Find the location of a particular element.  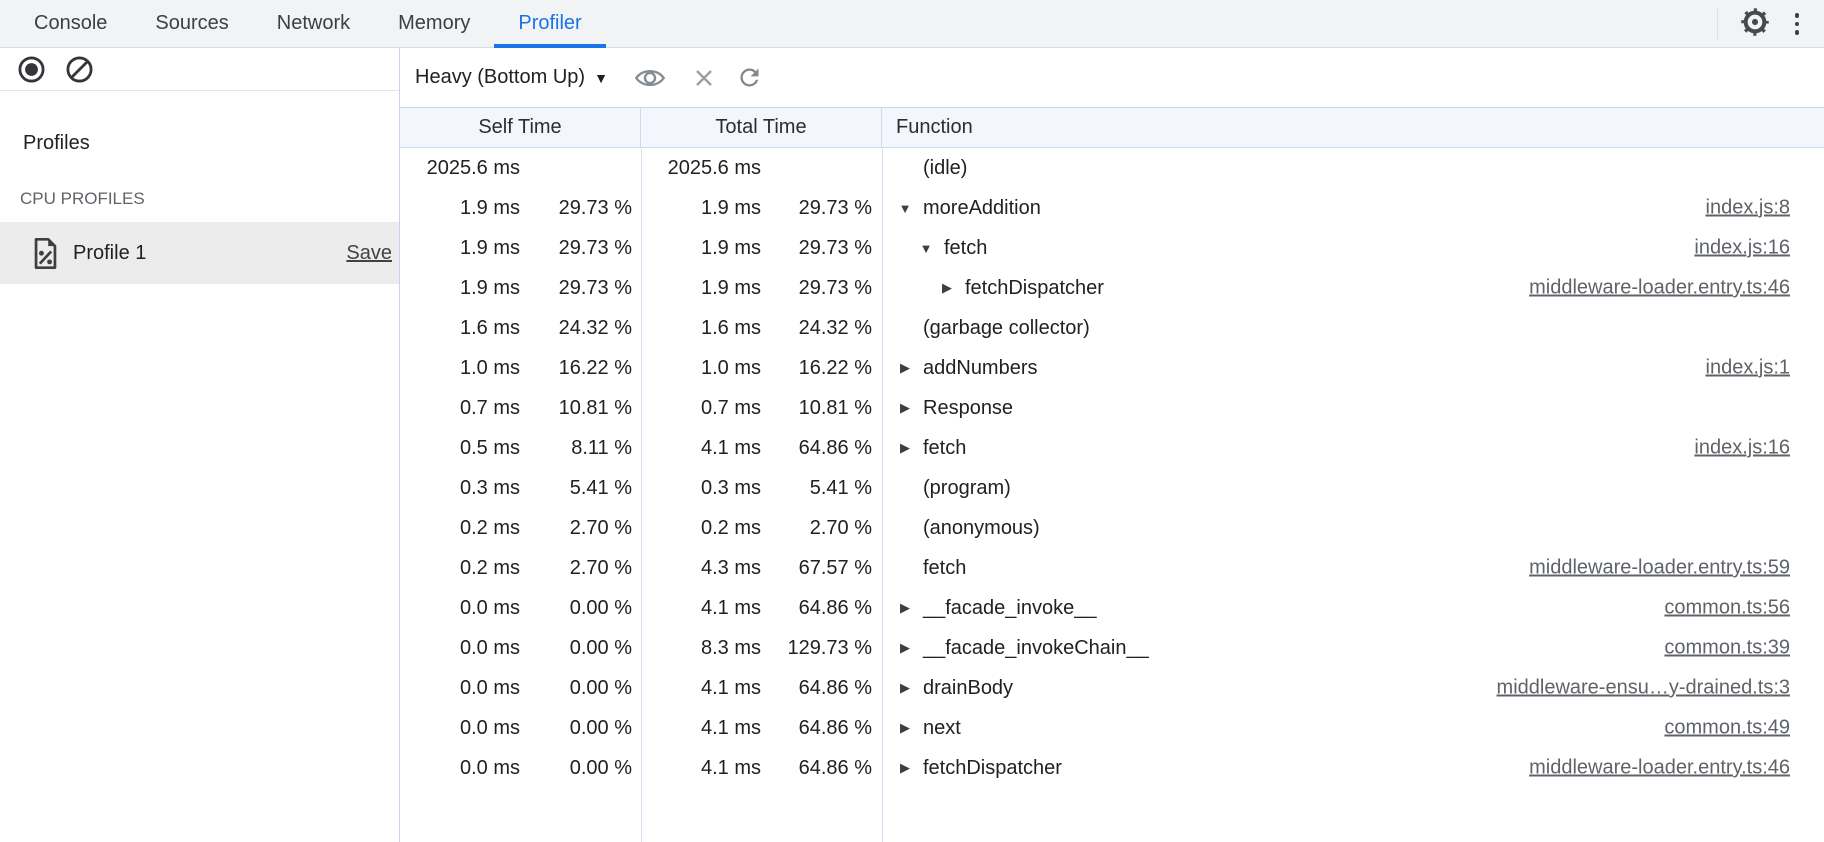

column-header-function: Function is located at coordinates (934, 127).